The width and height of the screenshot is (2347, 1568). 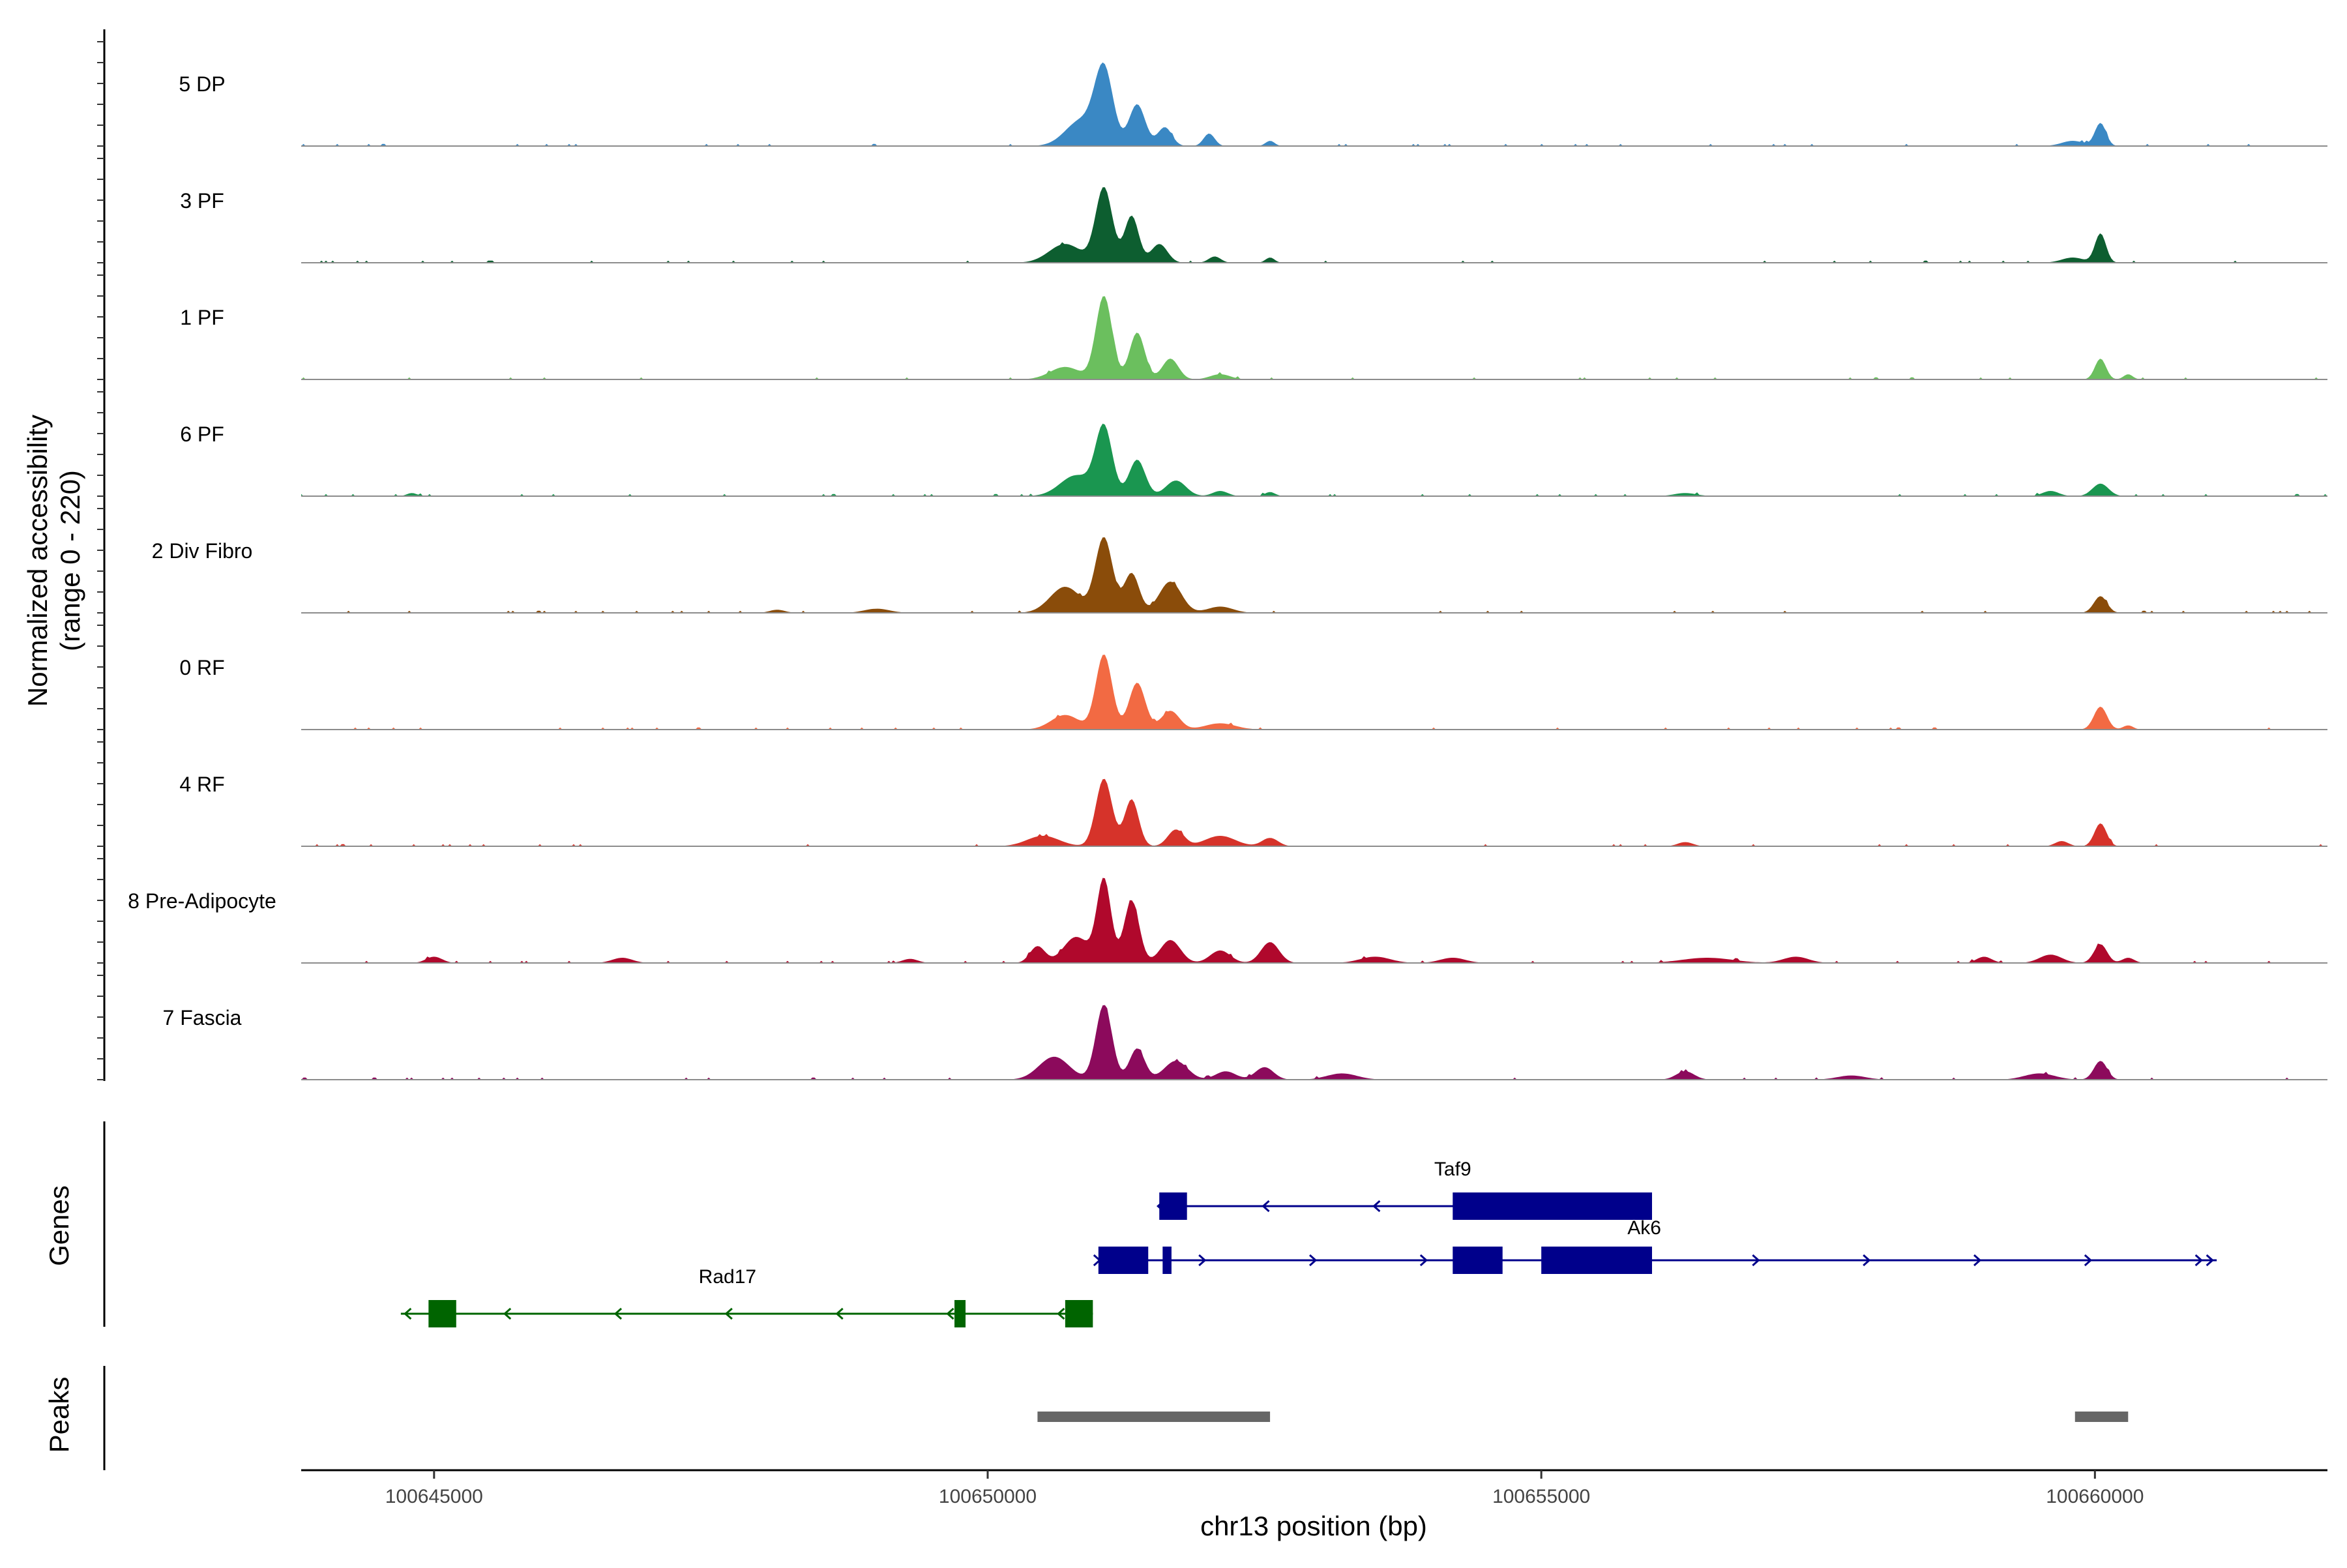 I want to click on track-2: 3 PF, so click(x=1253, y=225).